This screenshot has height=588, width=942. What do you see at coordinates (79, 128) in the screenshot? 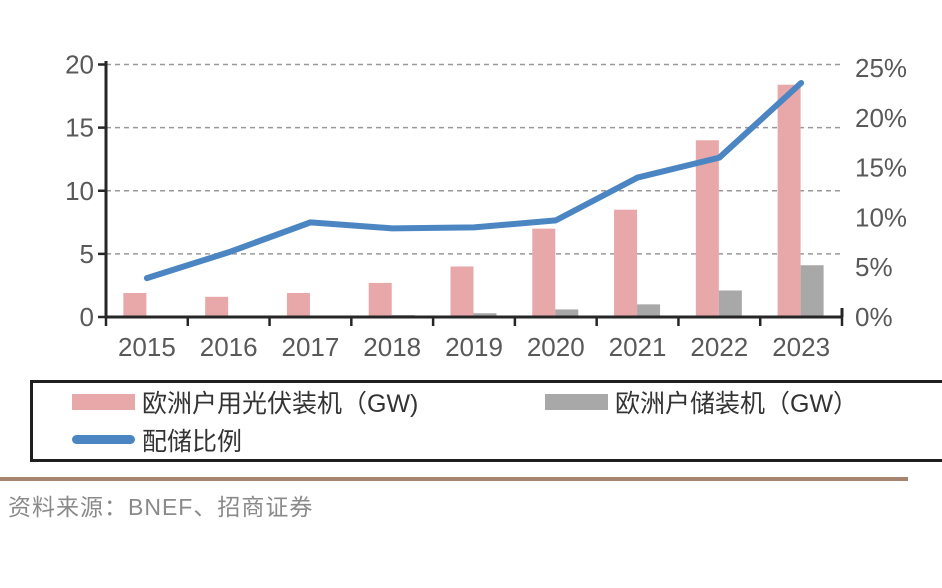
I see `left-axis-label-15: 15` at bounding box center [79, 128].